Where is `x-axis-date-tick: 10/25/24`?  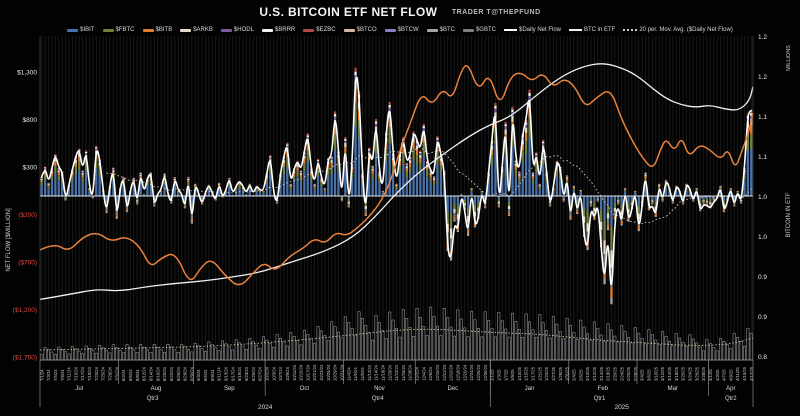 x-axis-date-tick: 10/25/24 is located at coordinates (328, 372).